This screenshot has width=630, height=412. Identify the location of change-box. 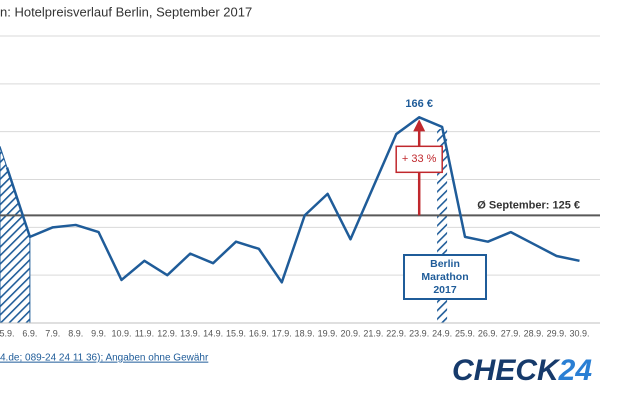
(419, 159).